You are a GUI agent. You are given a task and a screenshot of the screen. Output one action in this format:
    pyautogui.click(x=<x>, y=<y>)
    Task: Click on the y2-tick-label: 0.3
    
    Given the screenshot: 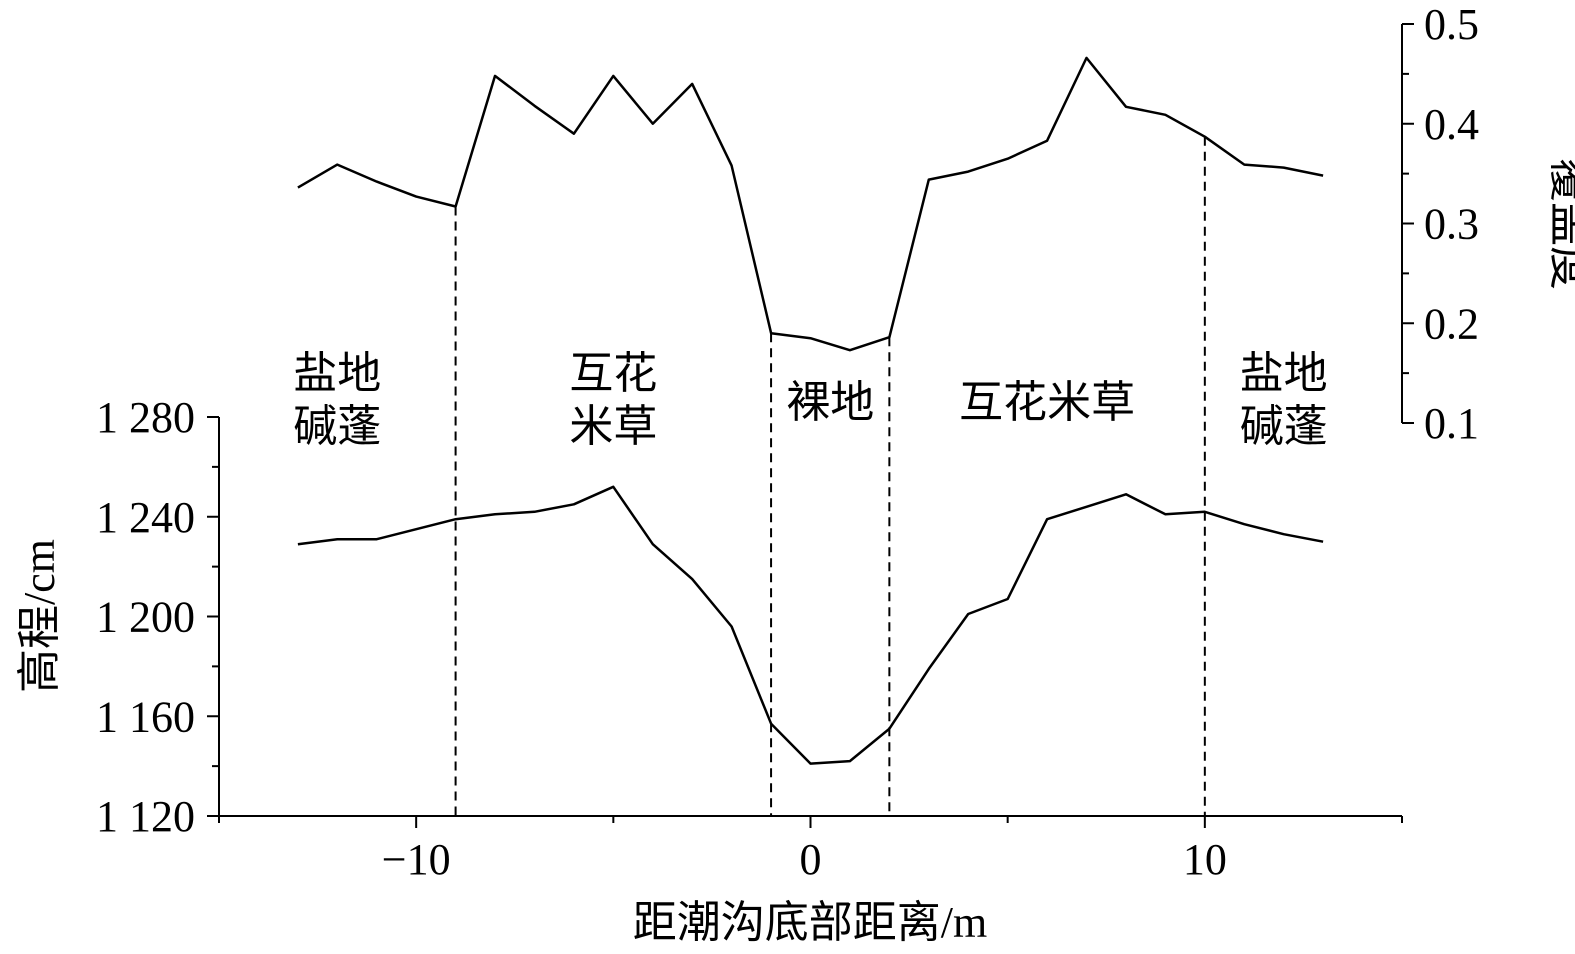 What is the action you would take?
    pyautogui.click(x=1451, y=224)
    